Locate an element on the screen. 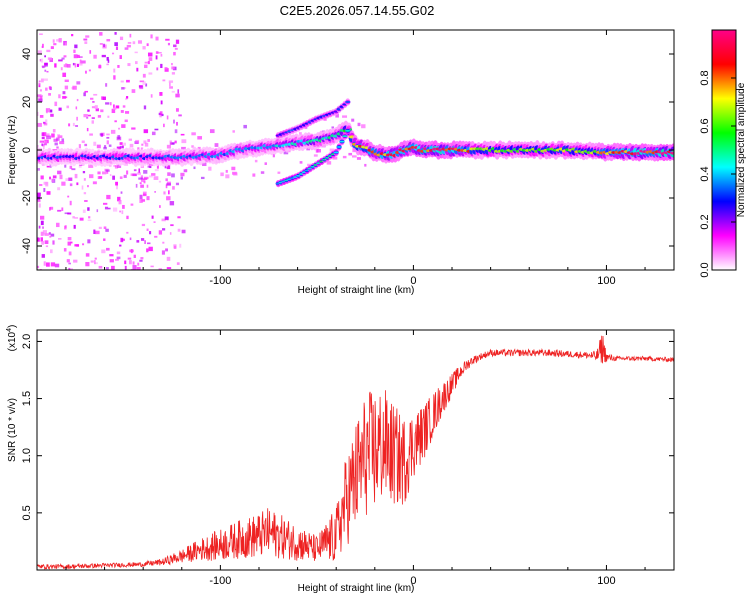 The width and height of the screenshot is (750, 600). colorbar-tick-label: 0.2 is located at coordinates (705, 221).